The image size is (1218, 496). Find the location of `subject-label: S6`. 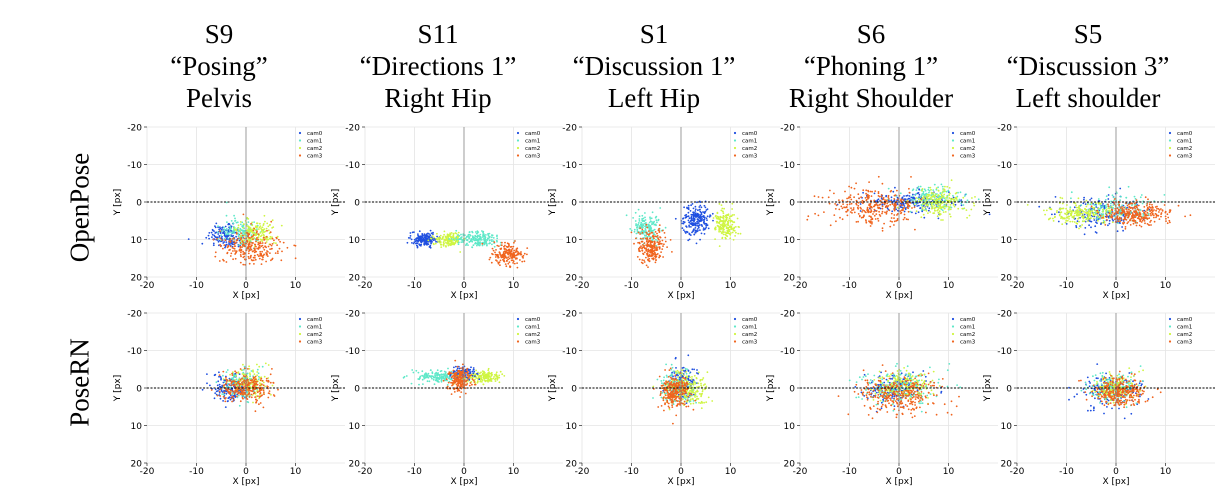

subject-label: S6 is located at coordinates (871, 34).